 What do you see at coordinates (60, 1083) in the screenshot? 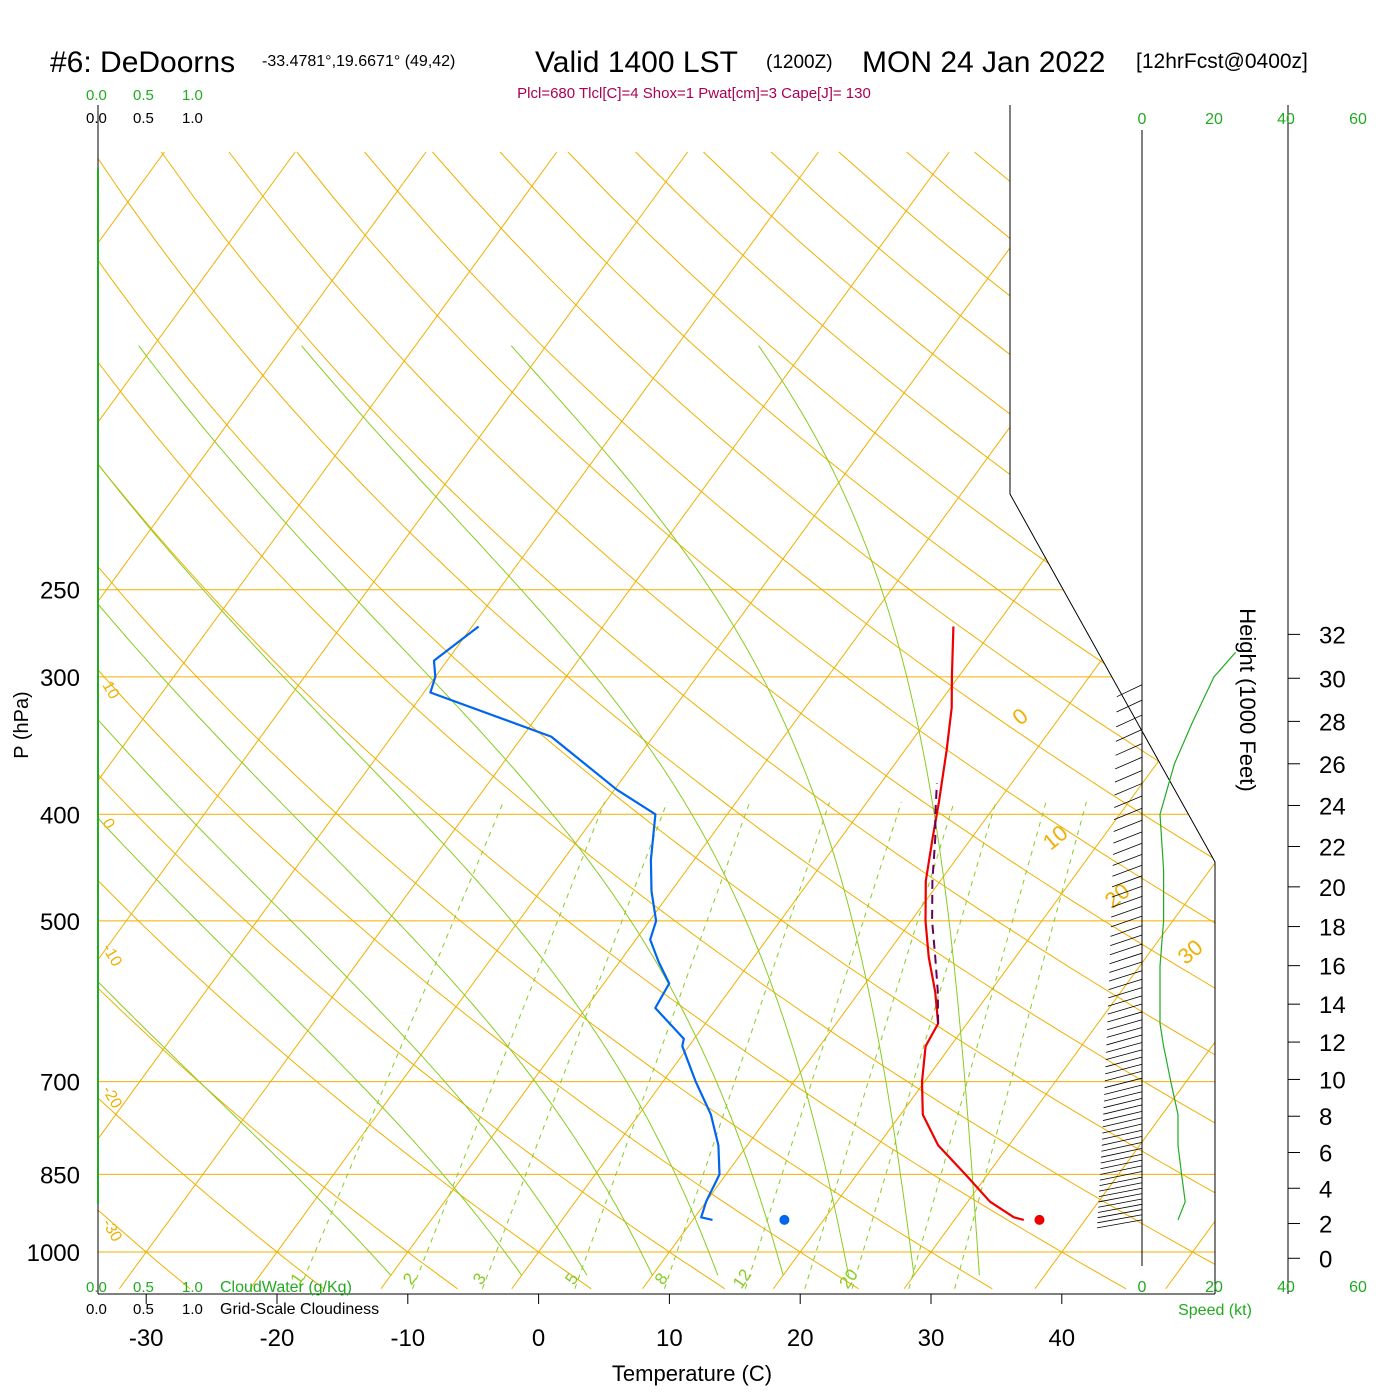
I see `pressure-tick-label: 700` at bounding box center [60, 1083].